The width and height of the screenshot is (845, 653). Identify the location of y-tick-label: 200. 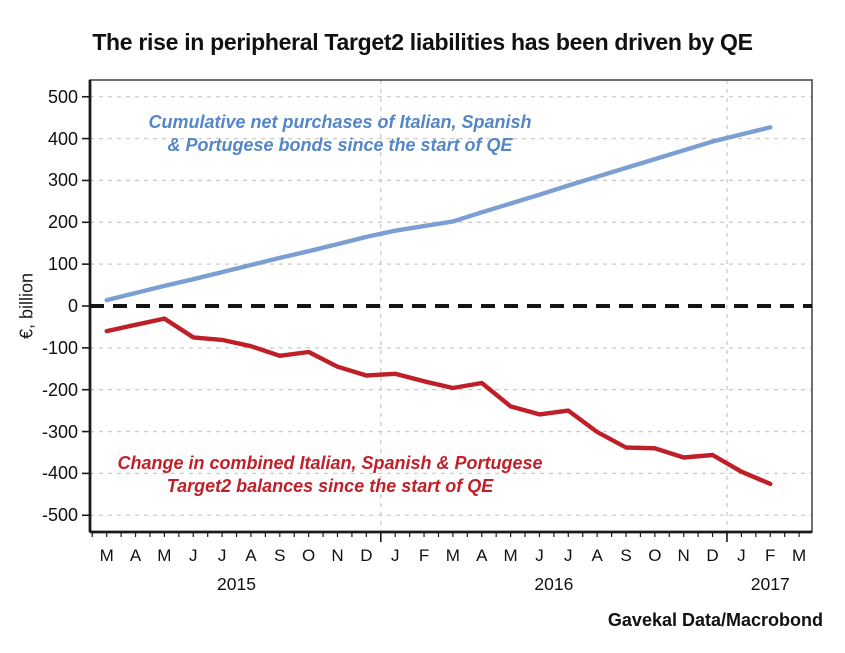
(62, 222).